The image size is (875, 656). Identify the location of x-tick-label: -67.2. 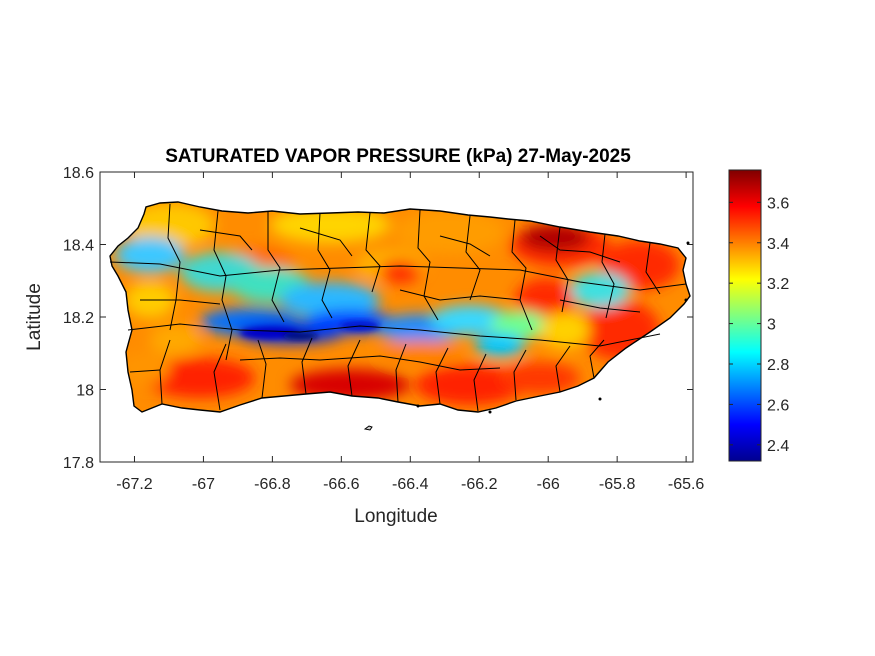
(134, 484).